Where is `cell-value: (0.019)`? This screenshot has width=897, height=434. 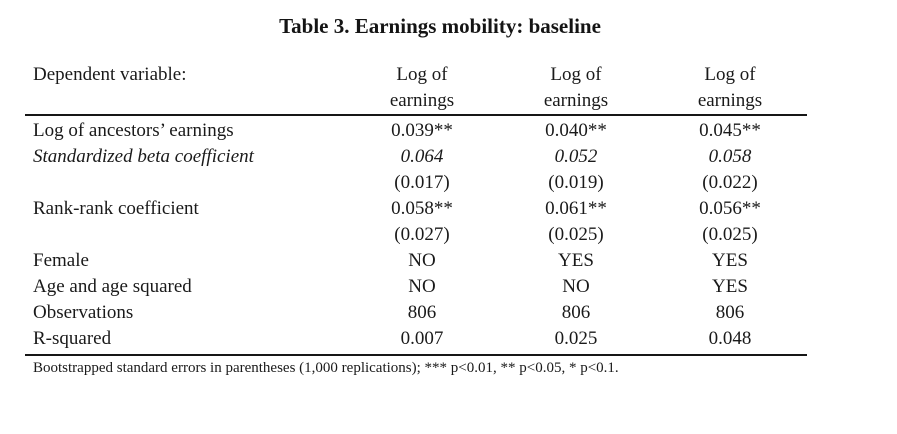 cell-value: (0.019) is located at coordinates (576, 182).